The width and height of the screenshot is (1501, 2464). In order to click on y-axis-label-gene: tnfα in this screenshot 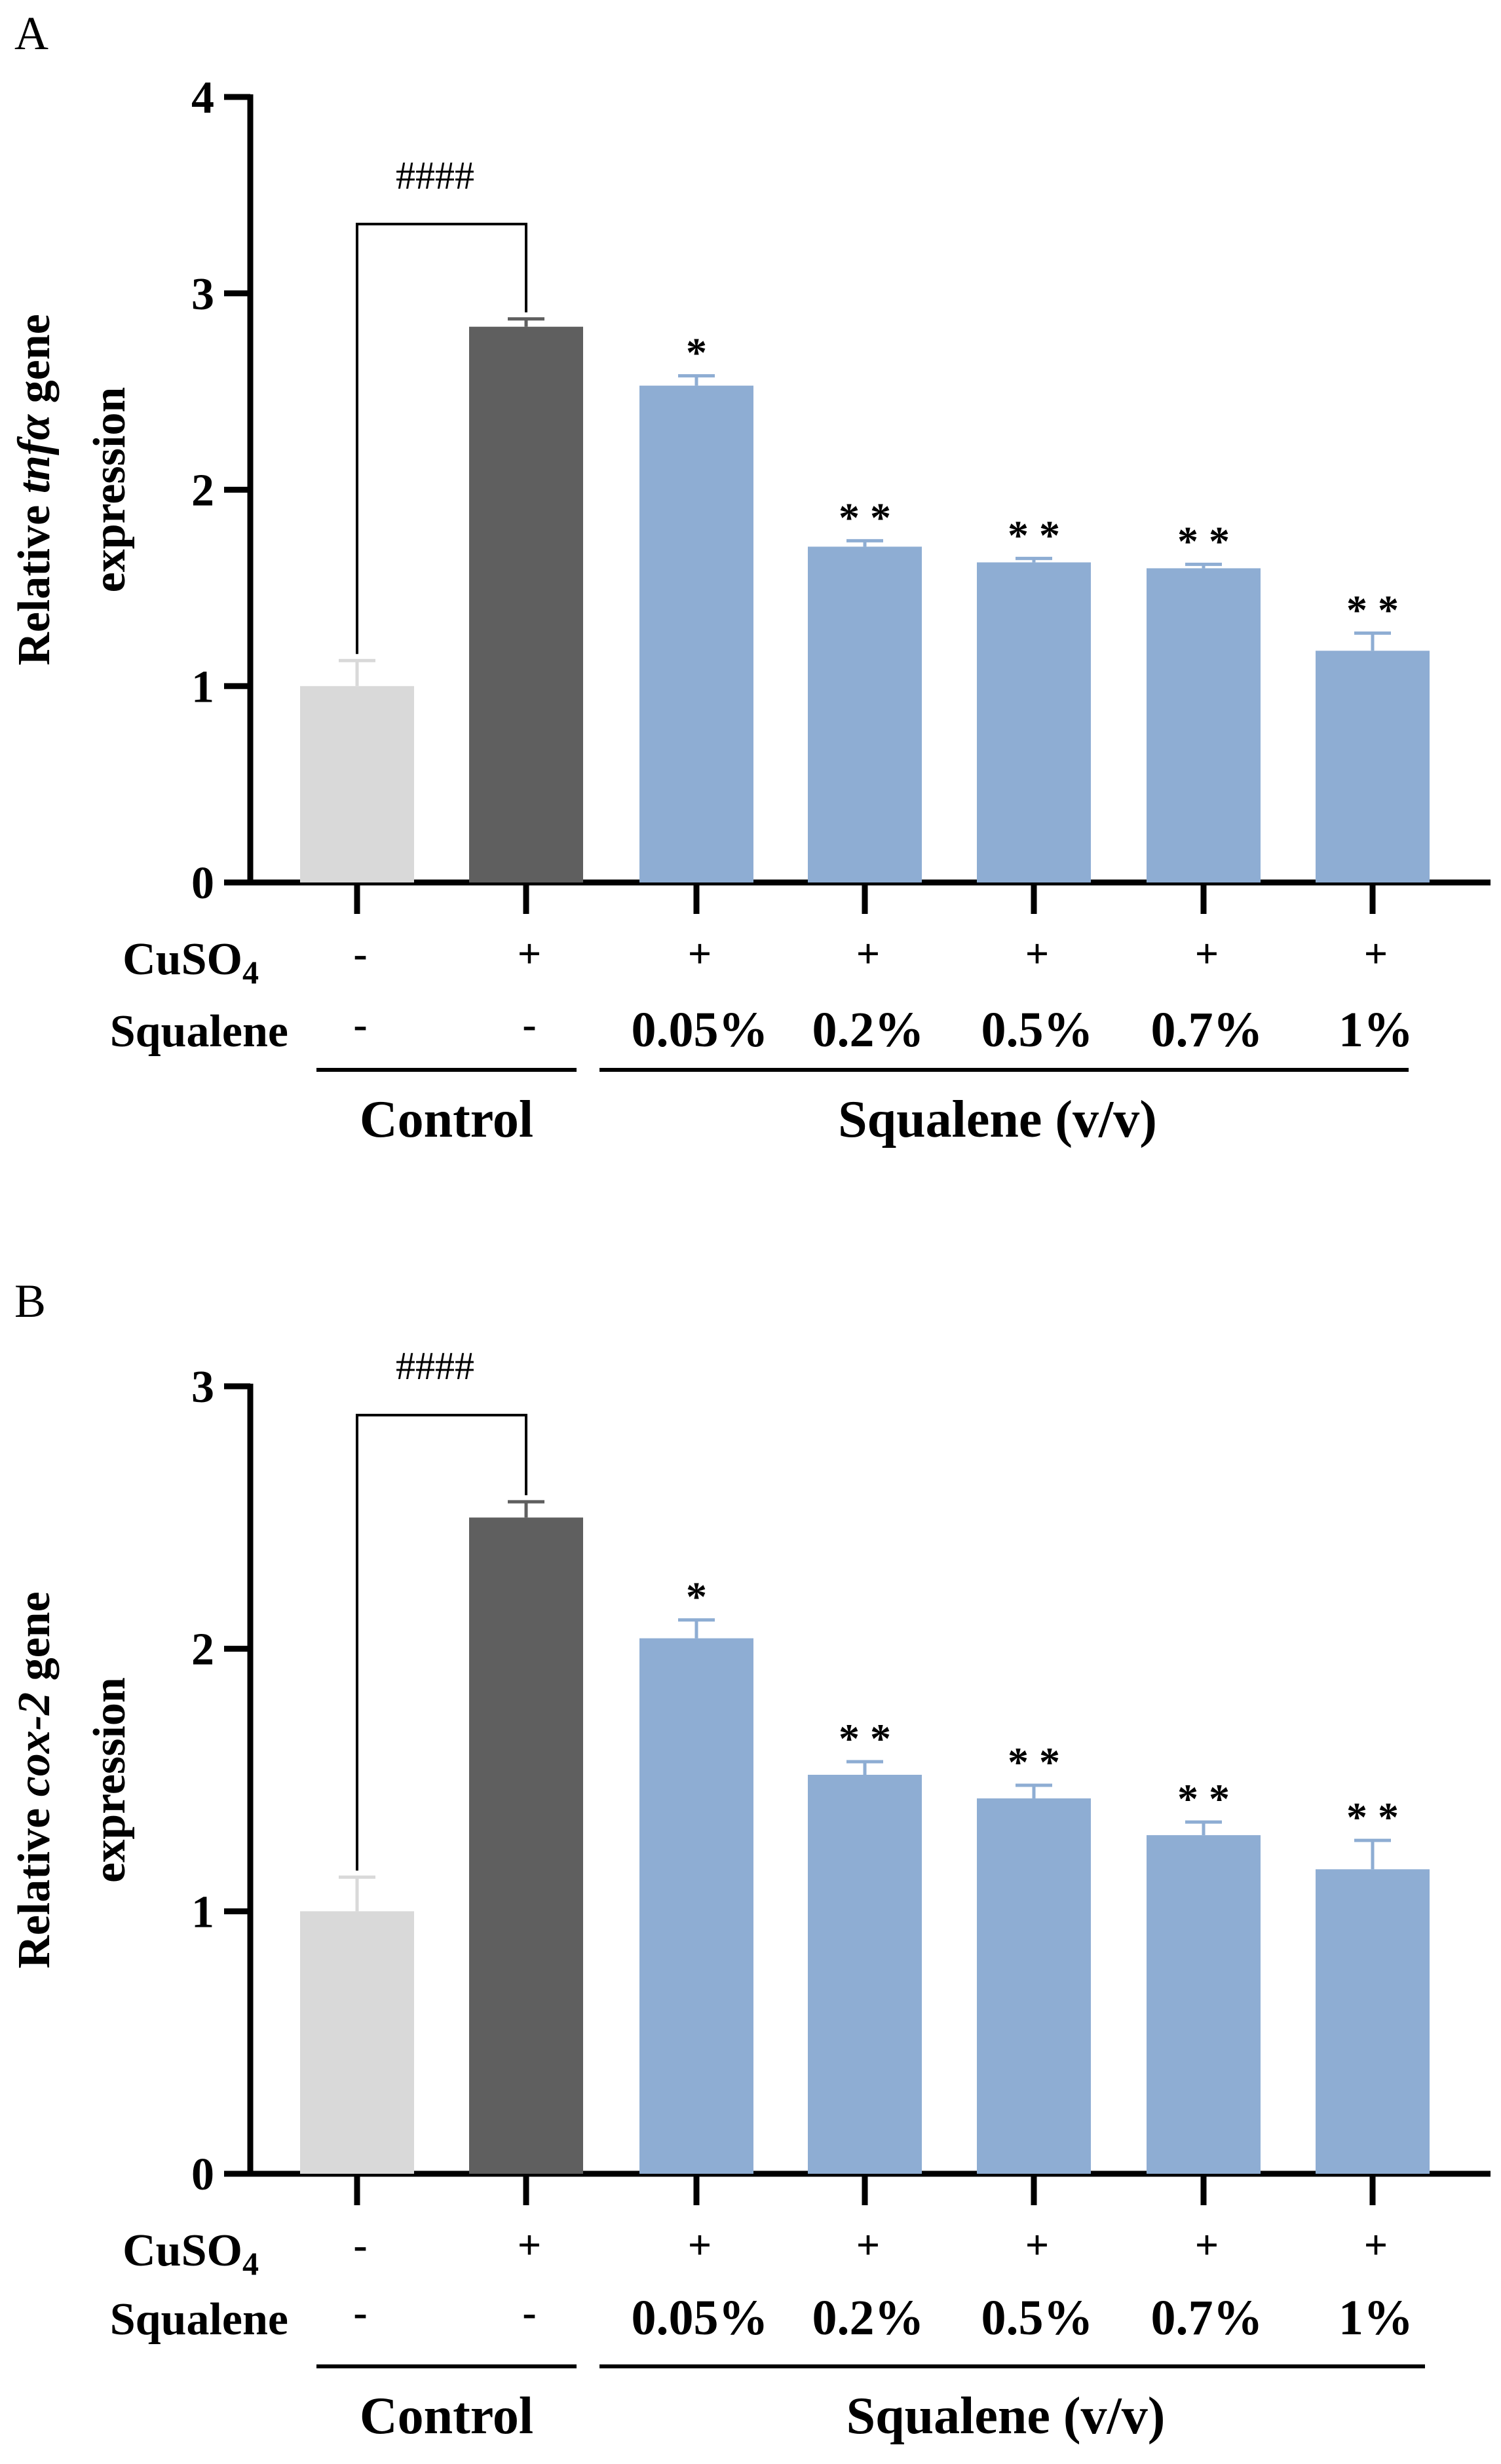, I will do `click(34, 454)`.